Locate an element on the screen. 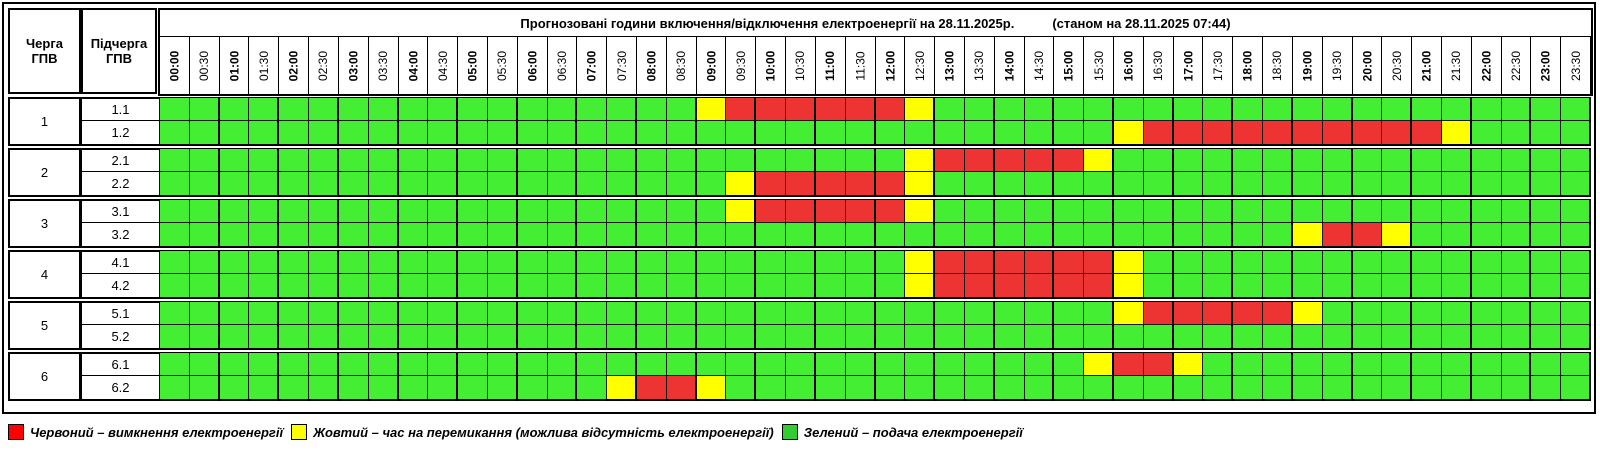  time-label-text: 10:00 is located at coordinates (770, 66).